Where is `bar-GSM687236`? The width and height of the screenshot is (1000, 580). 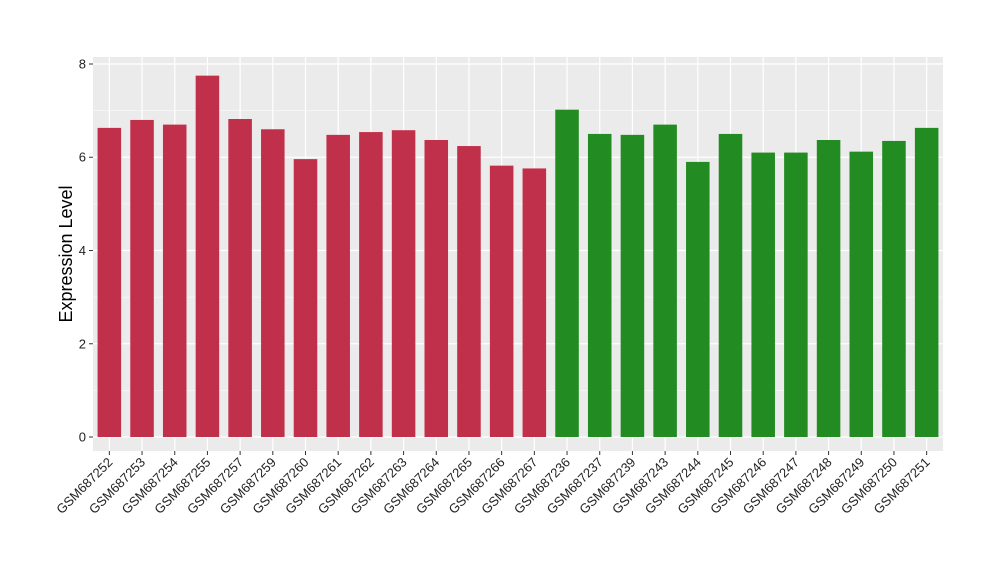 bar-GSM687236 is located at coordinates (567, 273).